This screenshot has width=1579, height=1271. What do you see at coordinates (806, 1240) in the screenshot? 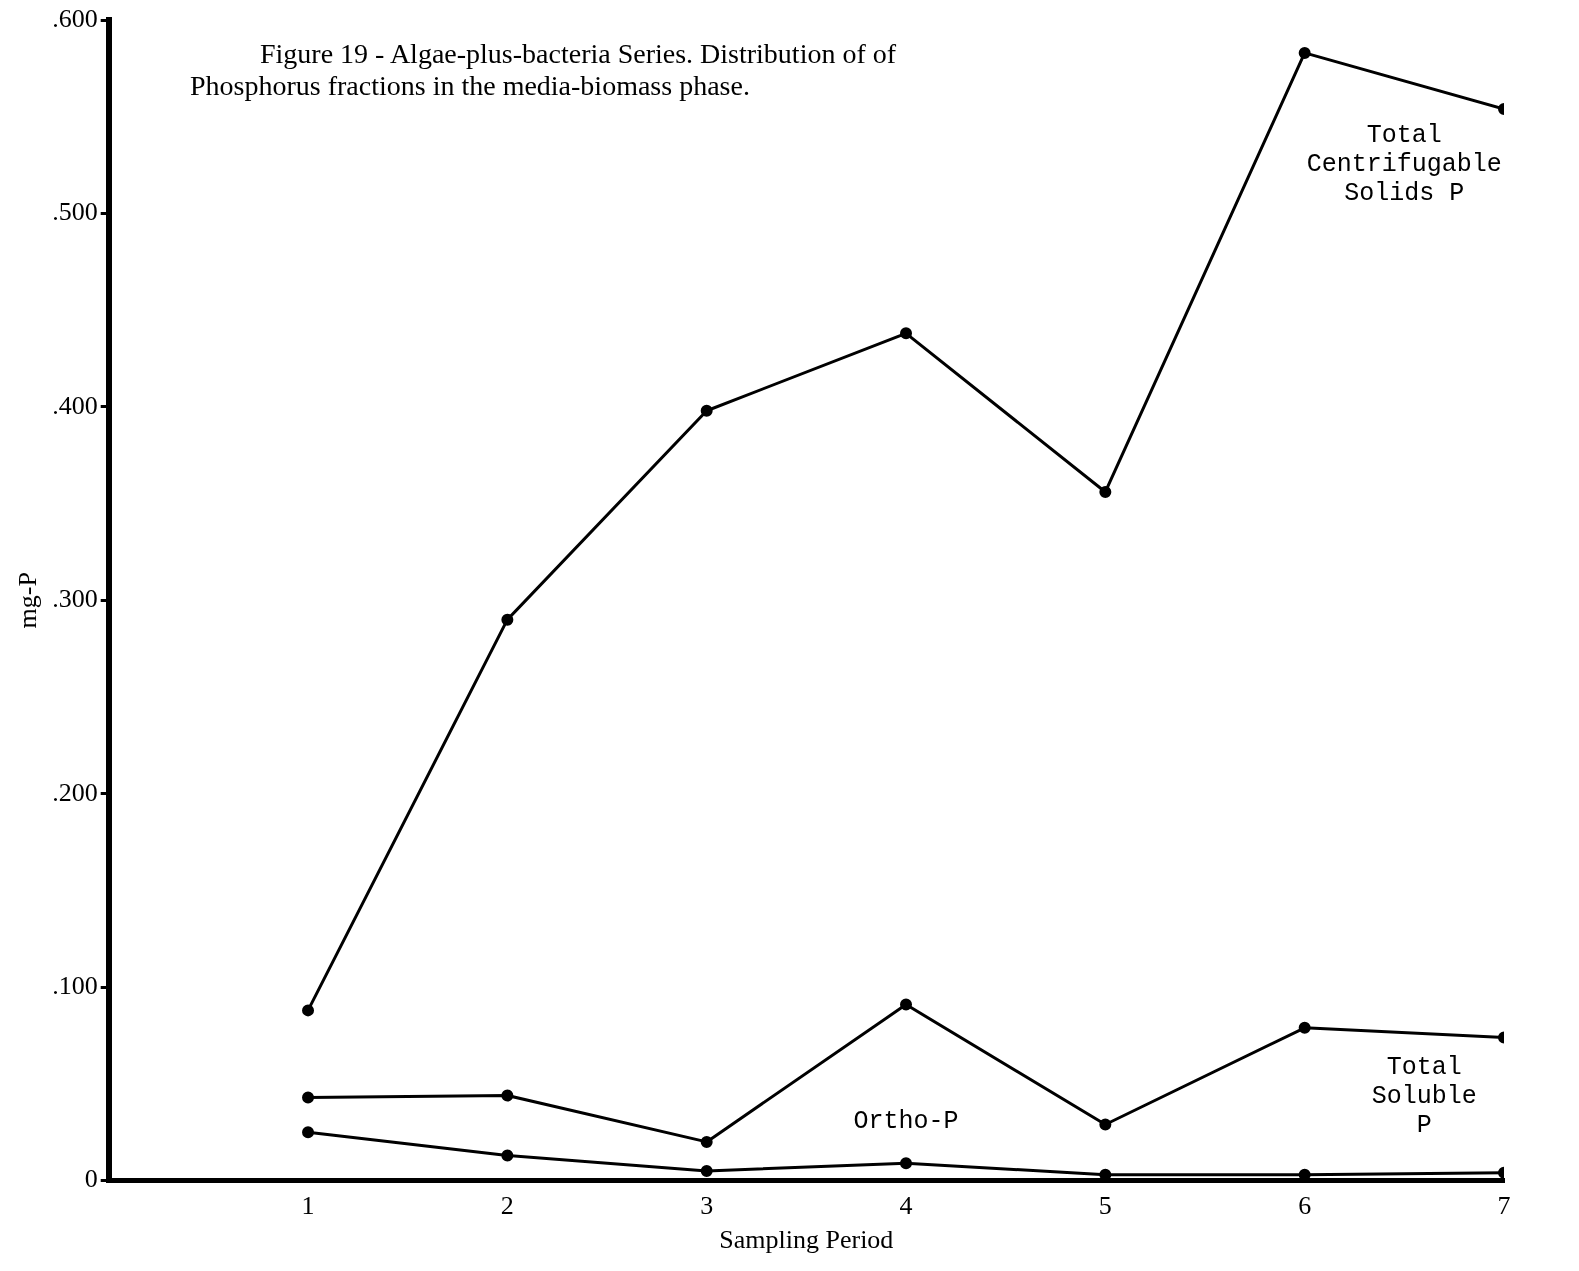
I see `x-axis-title: Sampling Period` at bounding box center [806, 1240].